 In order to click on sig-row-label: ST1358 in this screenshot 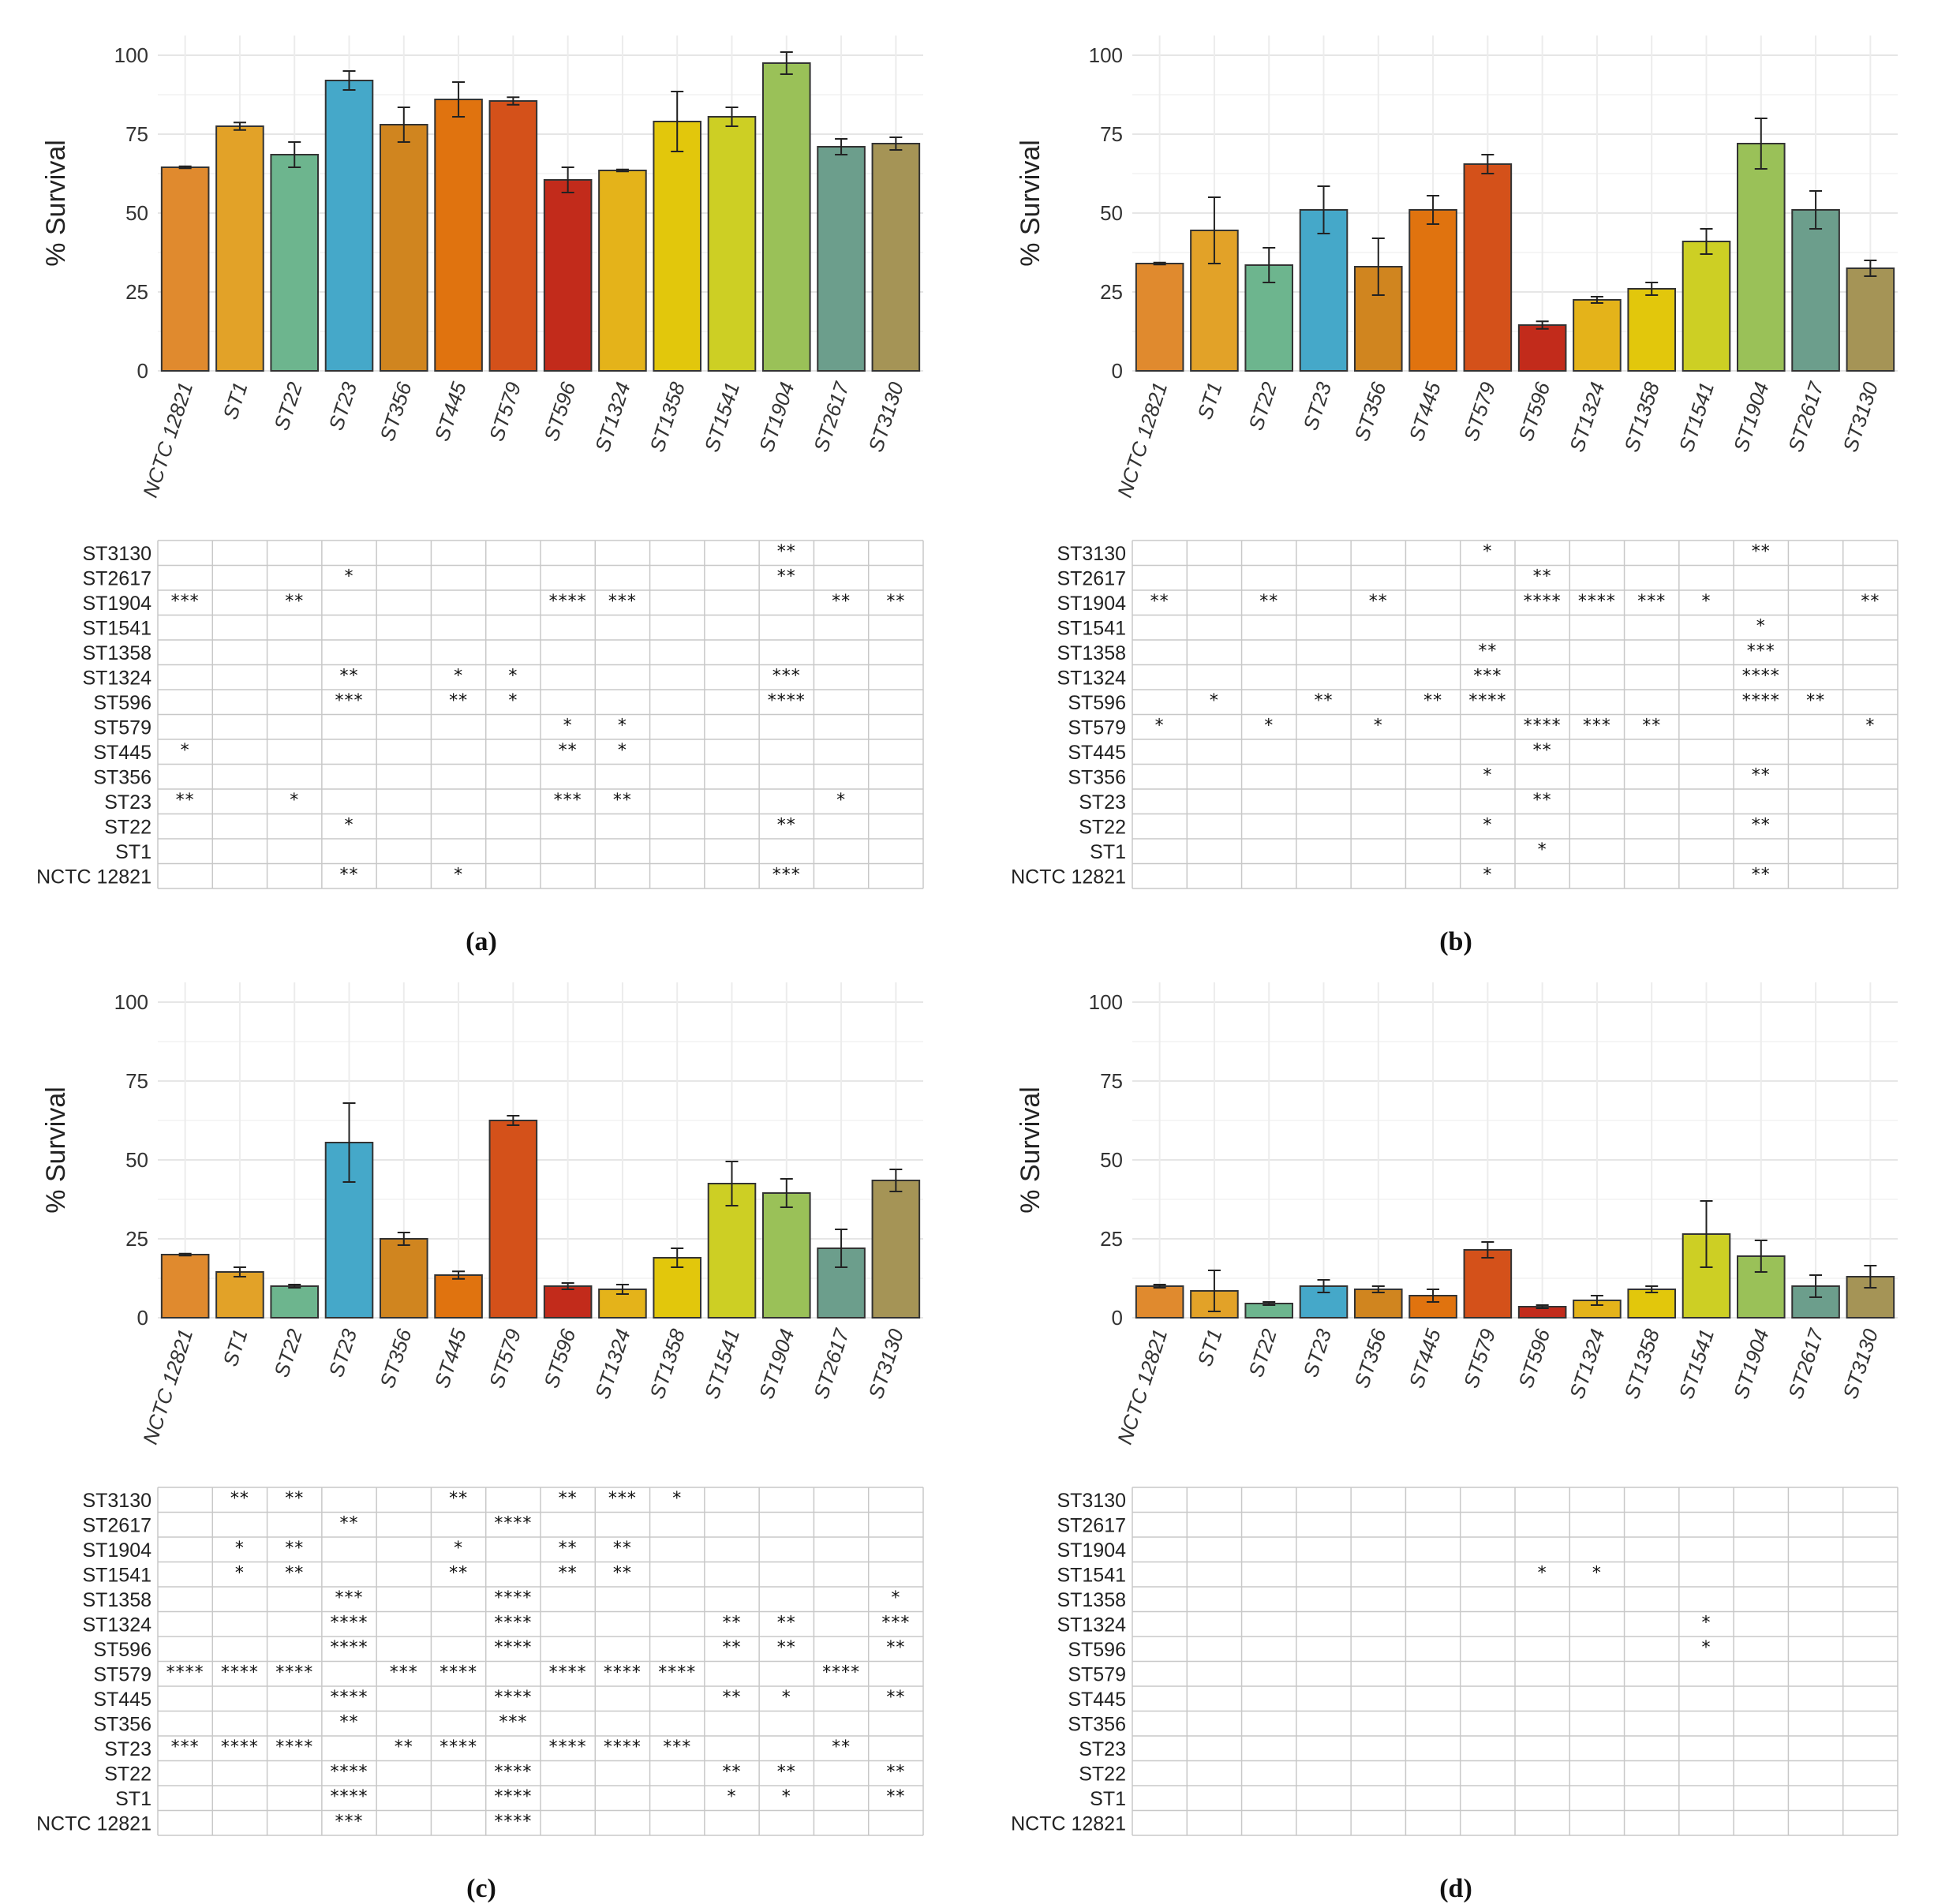, I will do `click(117, 653)`.